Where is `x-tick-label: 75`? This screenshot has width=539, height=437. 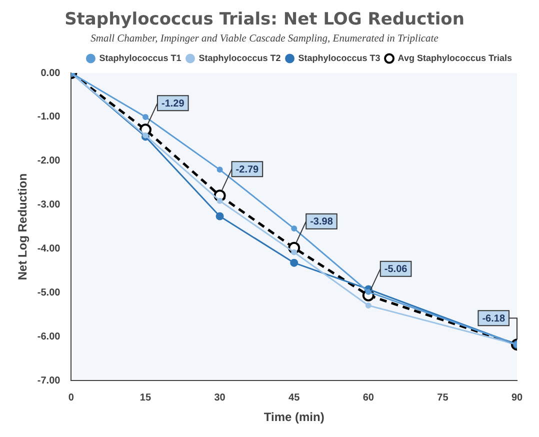 x-tick-label: 75 is located at coordinates (443, 398).